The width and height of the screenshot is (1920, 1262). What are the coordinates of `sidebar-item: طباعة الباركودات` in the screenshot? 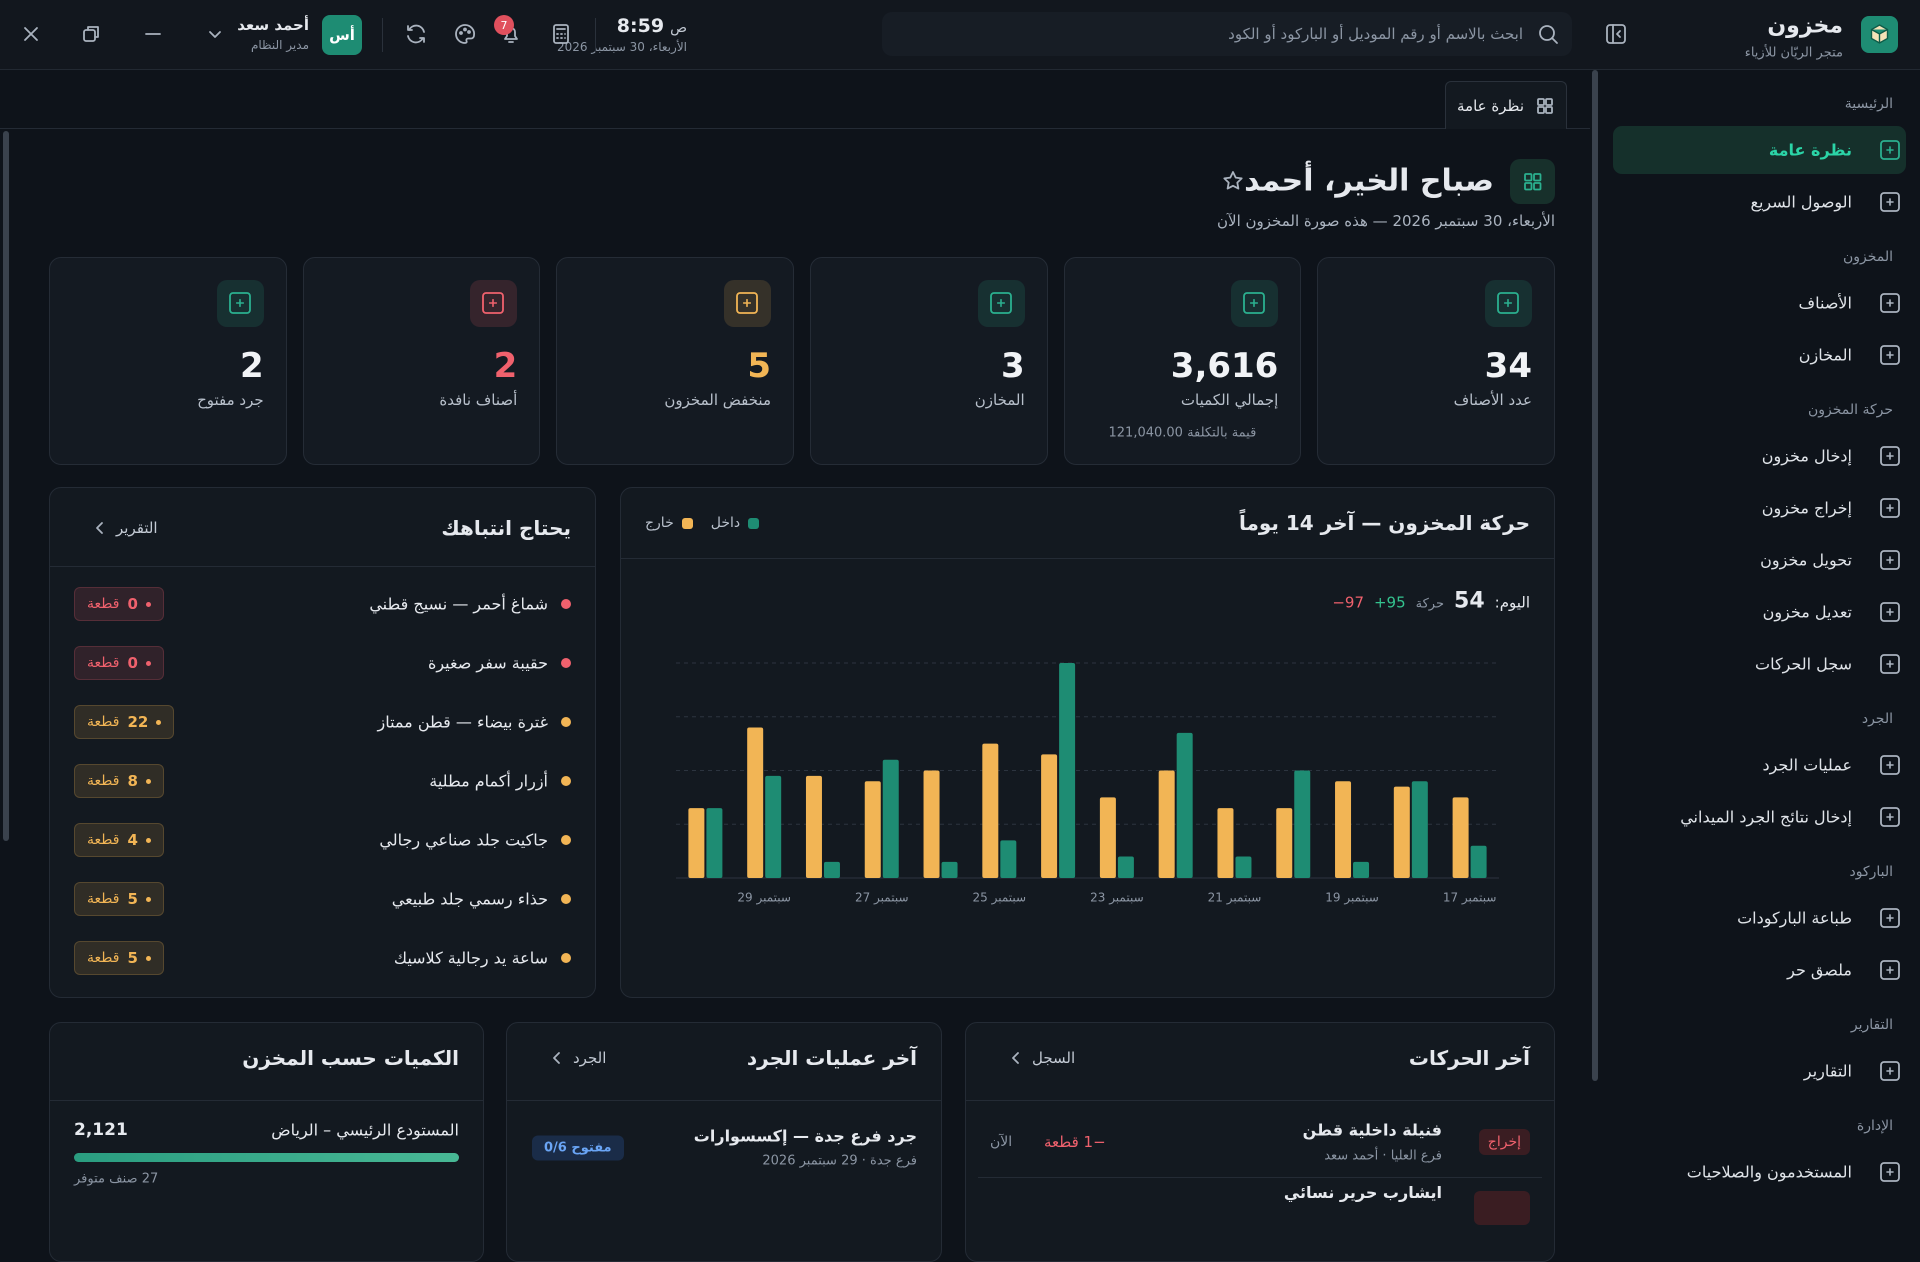 It's located at (1759, 918).